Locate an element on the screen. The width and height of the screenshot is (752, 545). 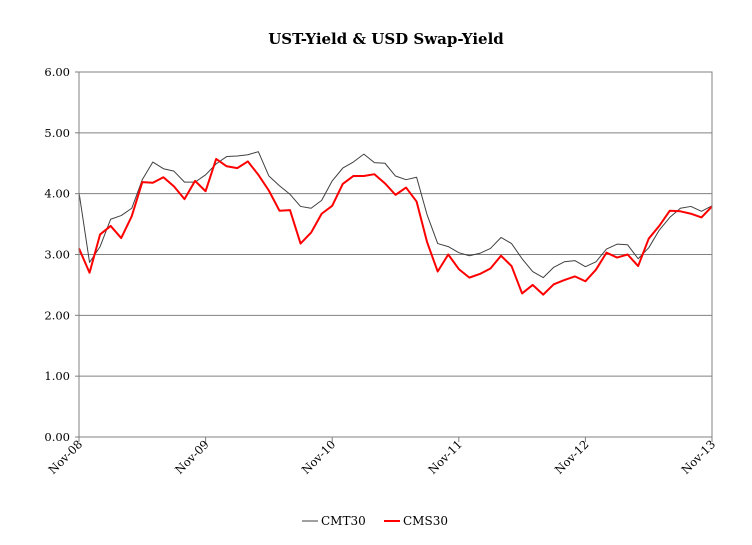
y-tick-label: 3.00 is located at coordinates (57, 255).